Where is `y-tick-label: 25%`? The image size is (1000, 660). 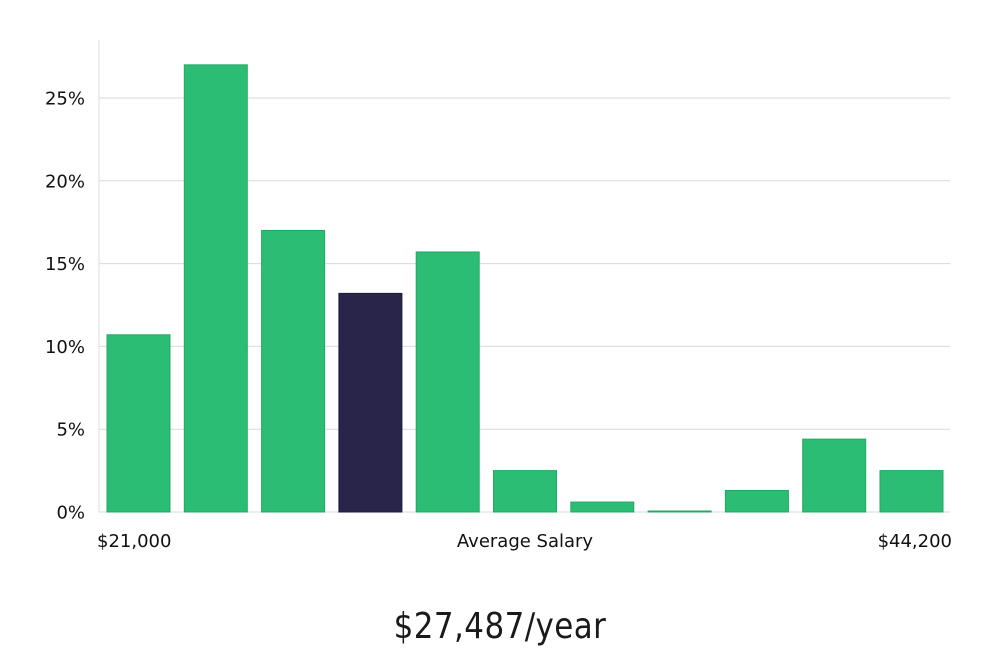 y-tick-label: 25% is located at coordinates (65, 98).